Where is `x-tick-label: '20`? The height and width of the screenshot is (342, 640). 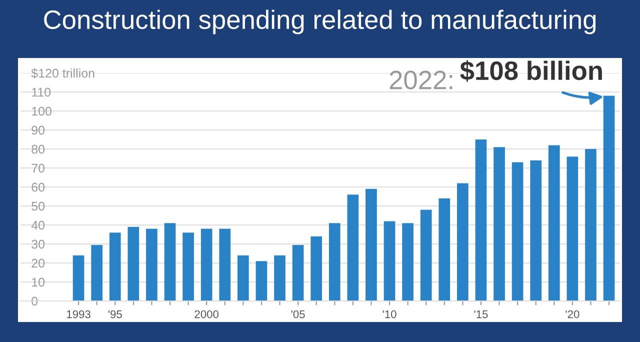
x-tick-label: '20 is located at coordinates (573, 314).